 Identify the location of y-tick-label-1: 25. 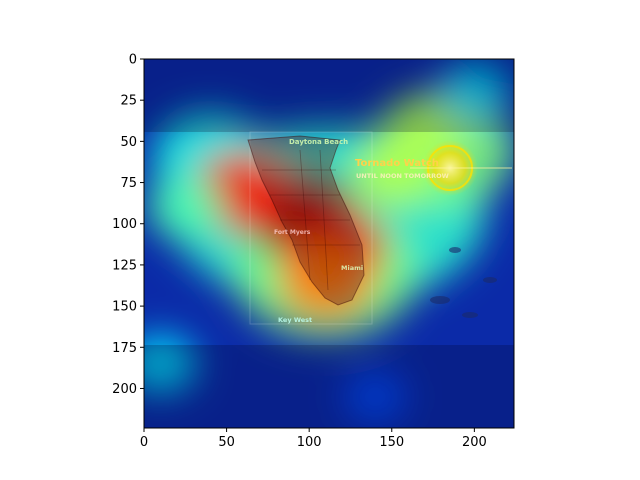
(128, 101).